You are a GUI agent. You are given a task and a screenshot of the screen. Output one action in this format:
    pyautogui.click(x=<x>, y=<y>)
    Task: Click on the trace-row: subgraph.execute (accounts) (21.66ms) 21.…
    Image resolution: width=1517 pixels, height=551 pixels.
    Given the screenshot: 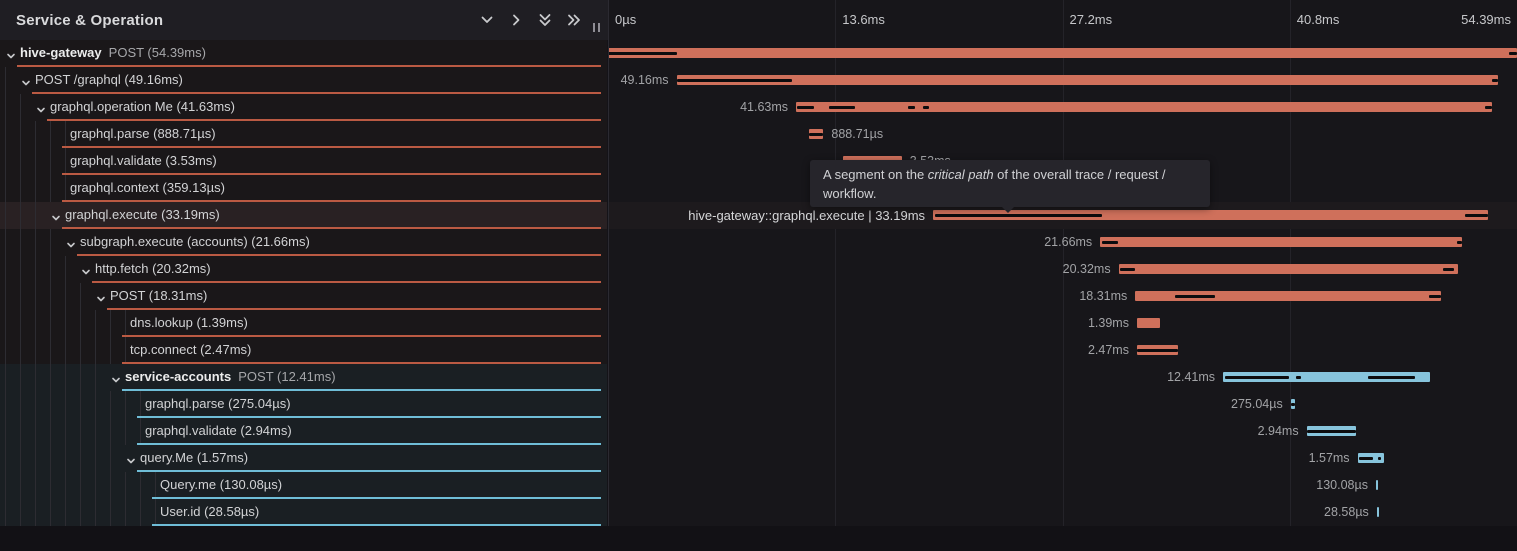 What is the action you would take?
    pyautogui.click(x=758, y=242)
    